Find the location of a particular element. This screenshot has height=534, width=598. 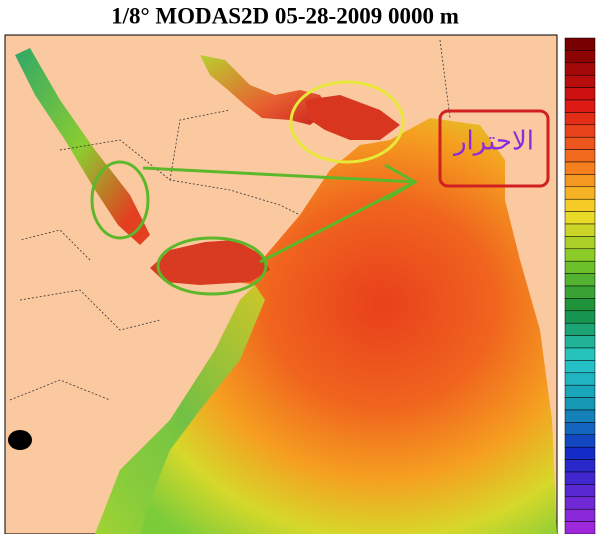

gulf-of-aden is located at coordinates (210, 262).